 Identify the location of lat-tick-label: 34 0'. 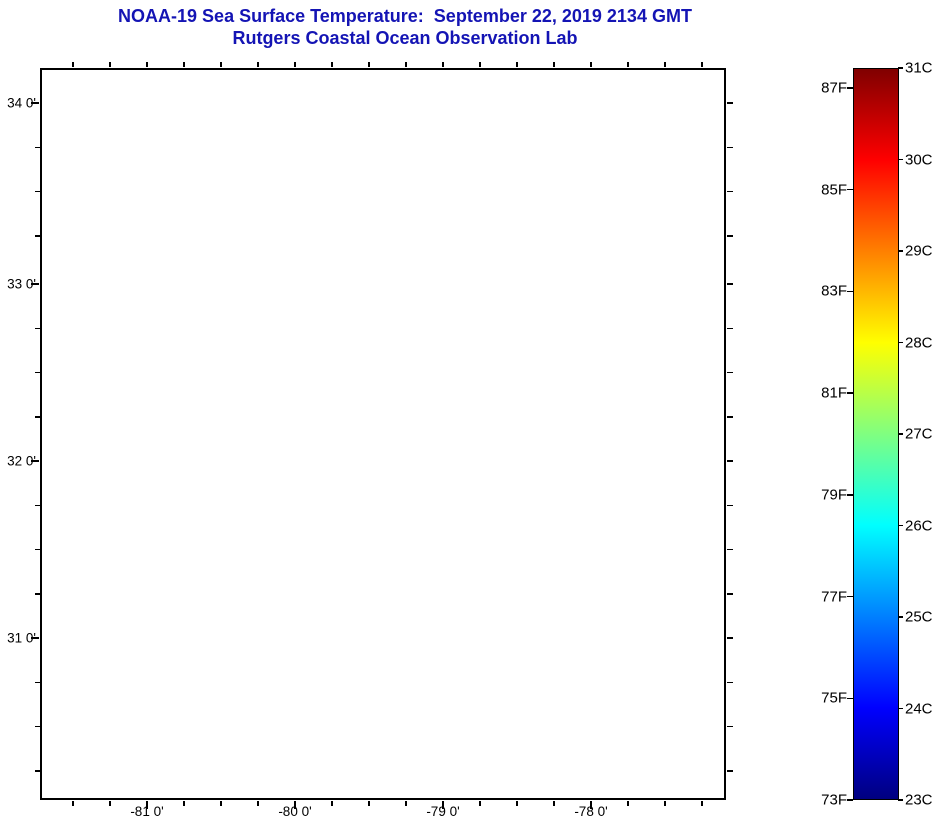
(21, 103).